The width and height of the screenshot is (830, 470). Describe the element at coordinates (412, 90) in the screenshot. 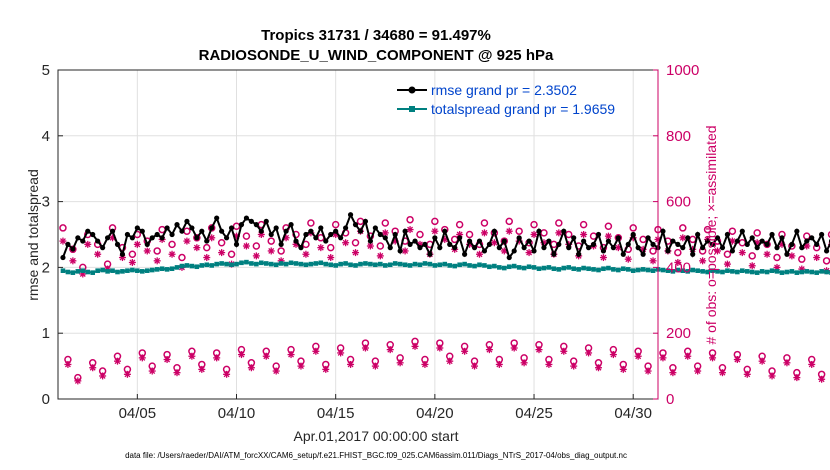

I see `legend-marker-rmse` at that location.